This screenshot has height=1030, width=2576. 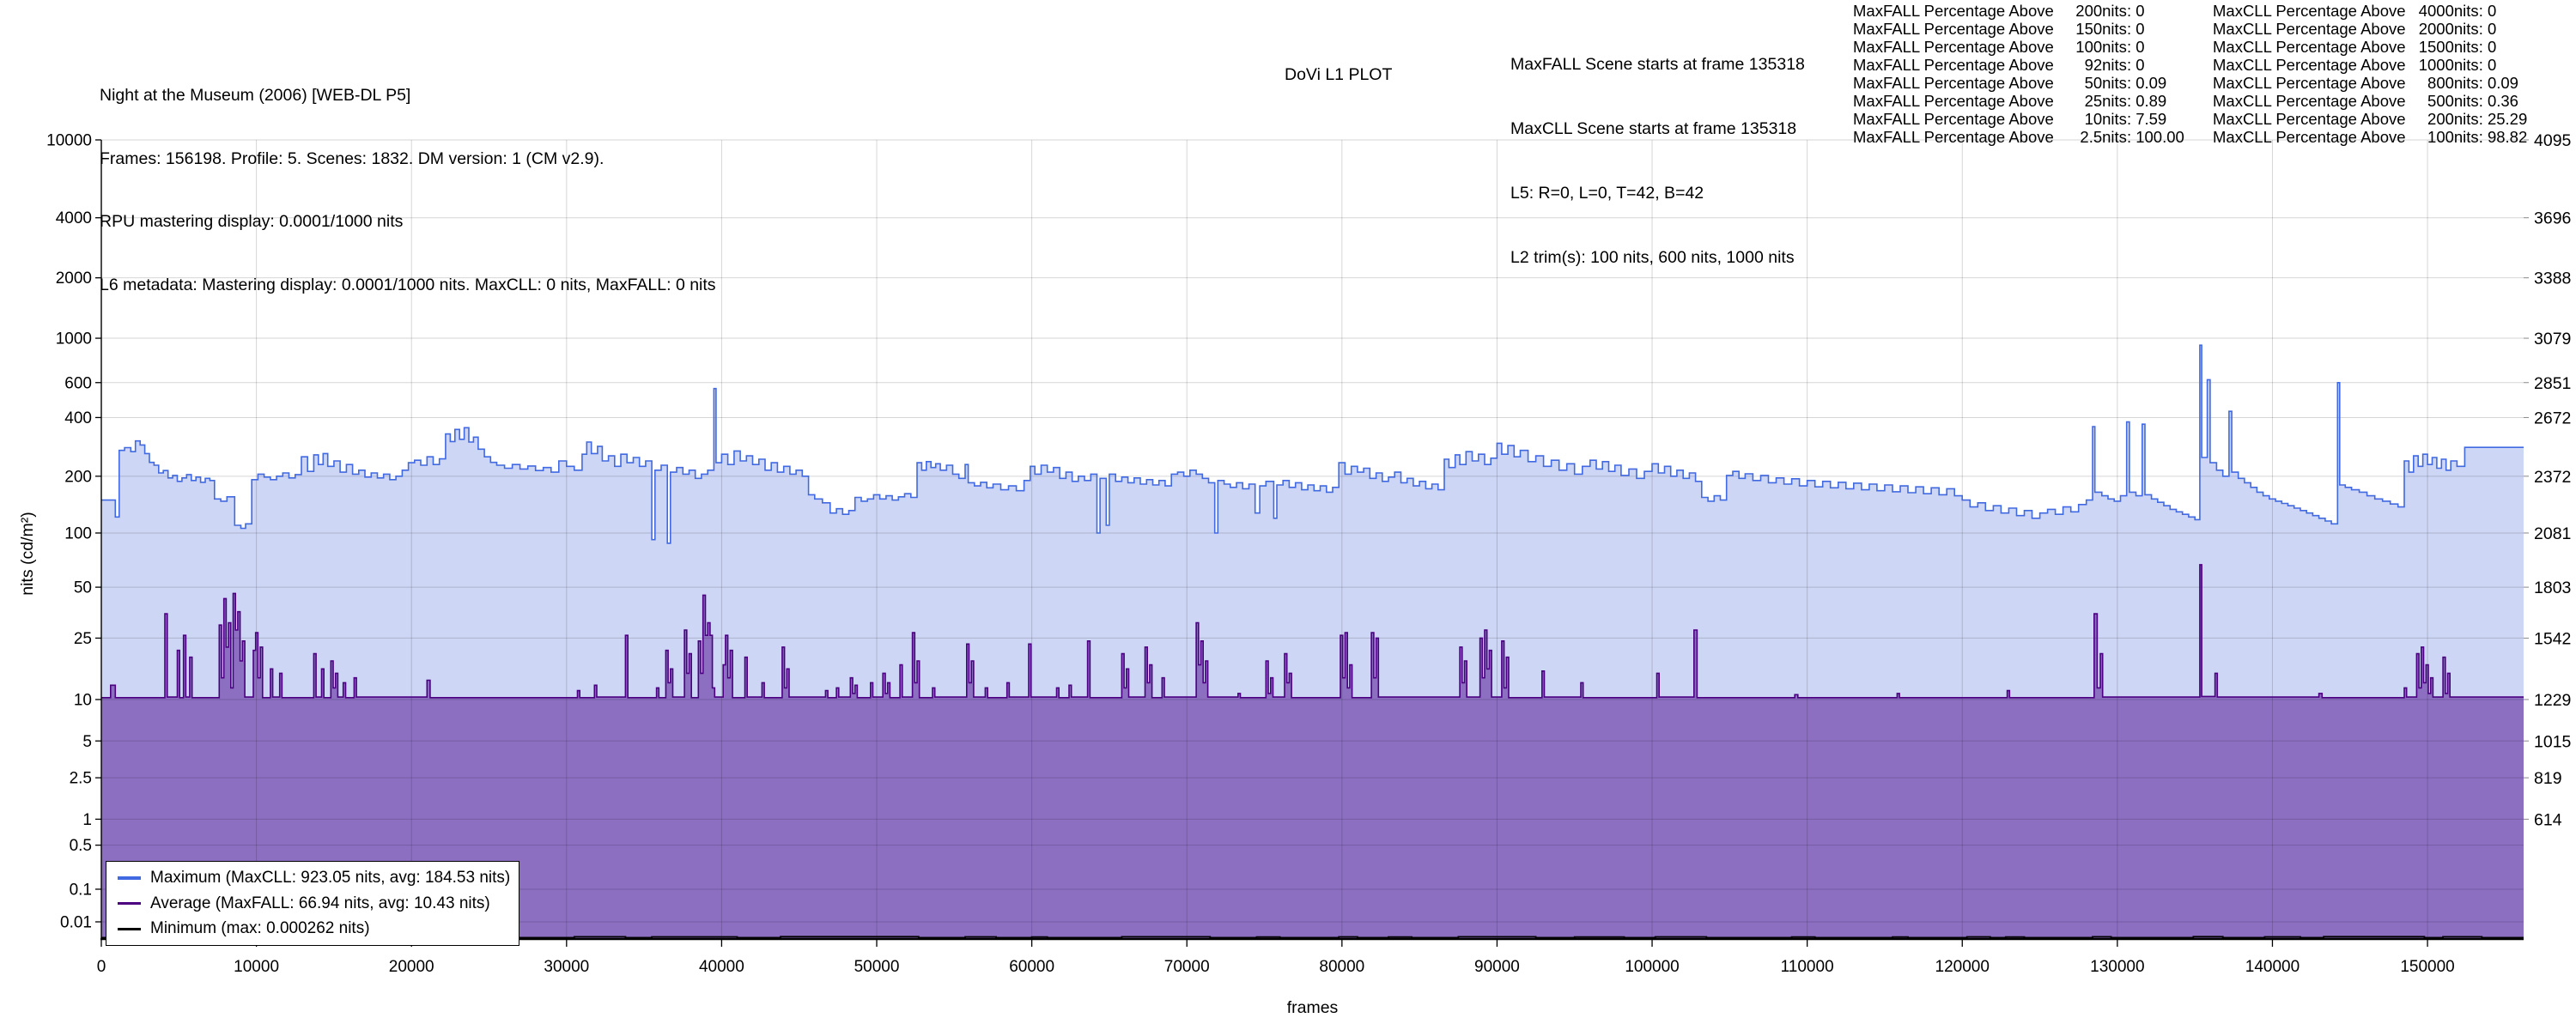 What do you see at coordinates (2552, 218) in the screenshot?
I see `y-tick-label-pq: 3696` at bounding box center [2552, 218].